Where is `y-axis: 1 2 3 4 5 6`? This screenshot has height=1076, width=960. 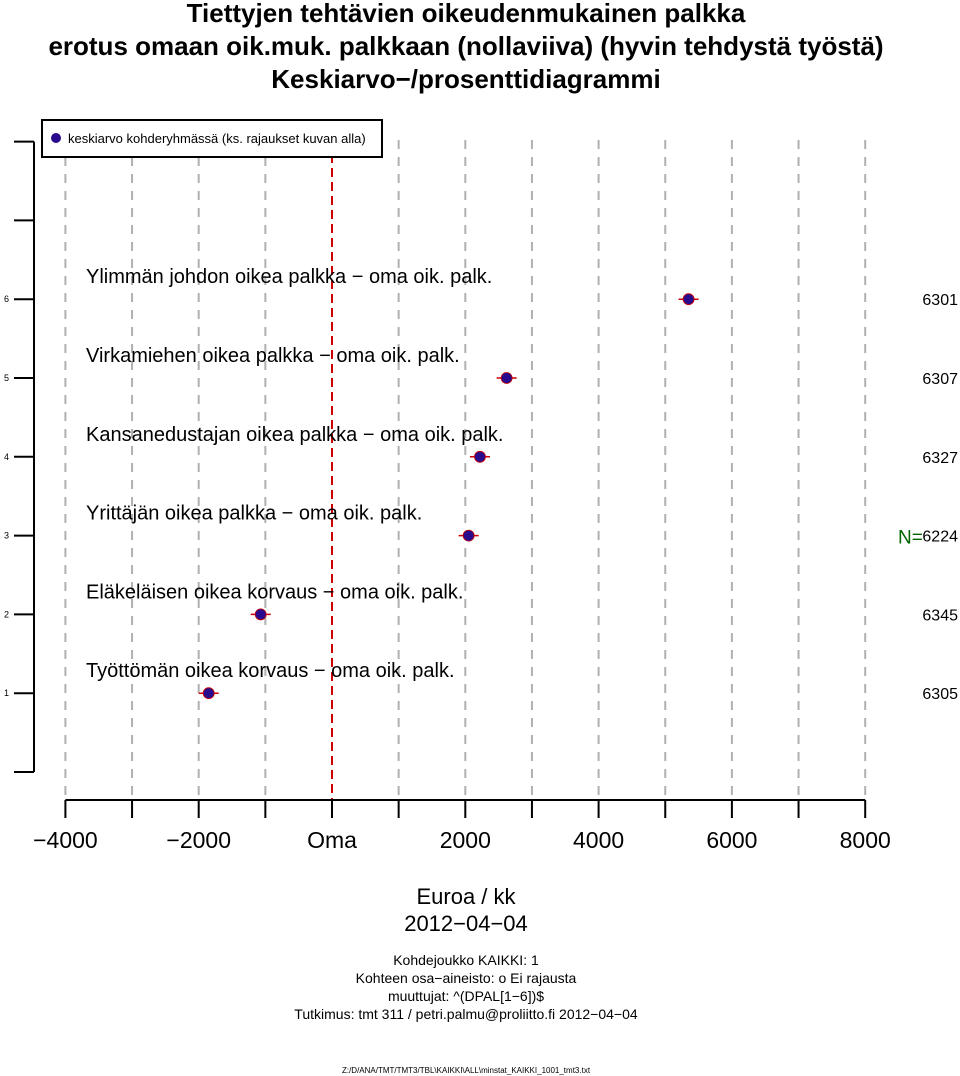 y-axis: 1 2 3 4 5 6 is located at coordinates (19, 456).